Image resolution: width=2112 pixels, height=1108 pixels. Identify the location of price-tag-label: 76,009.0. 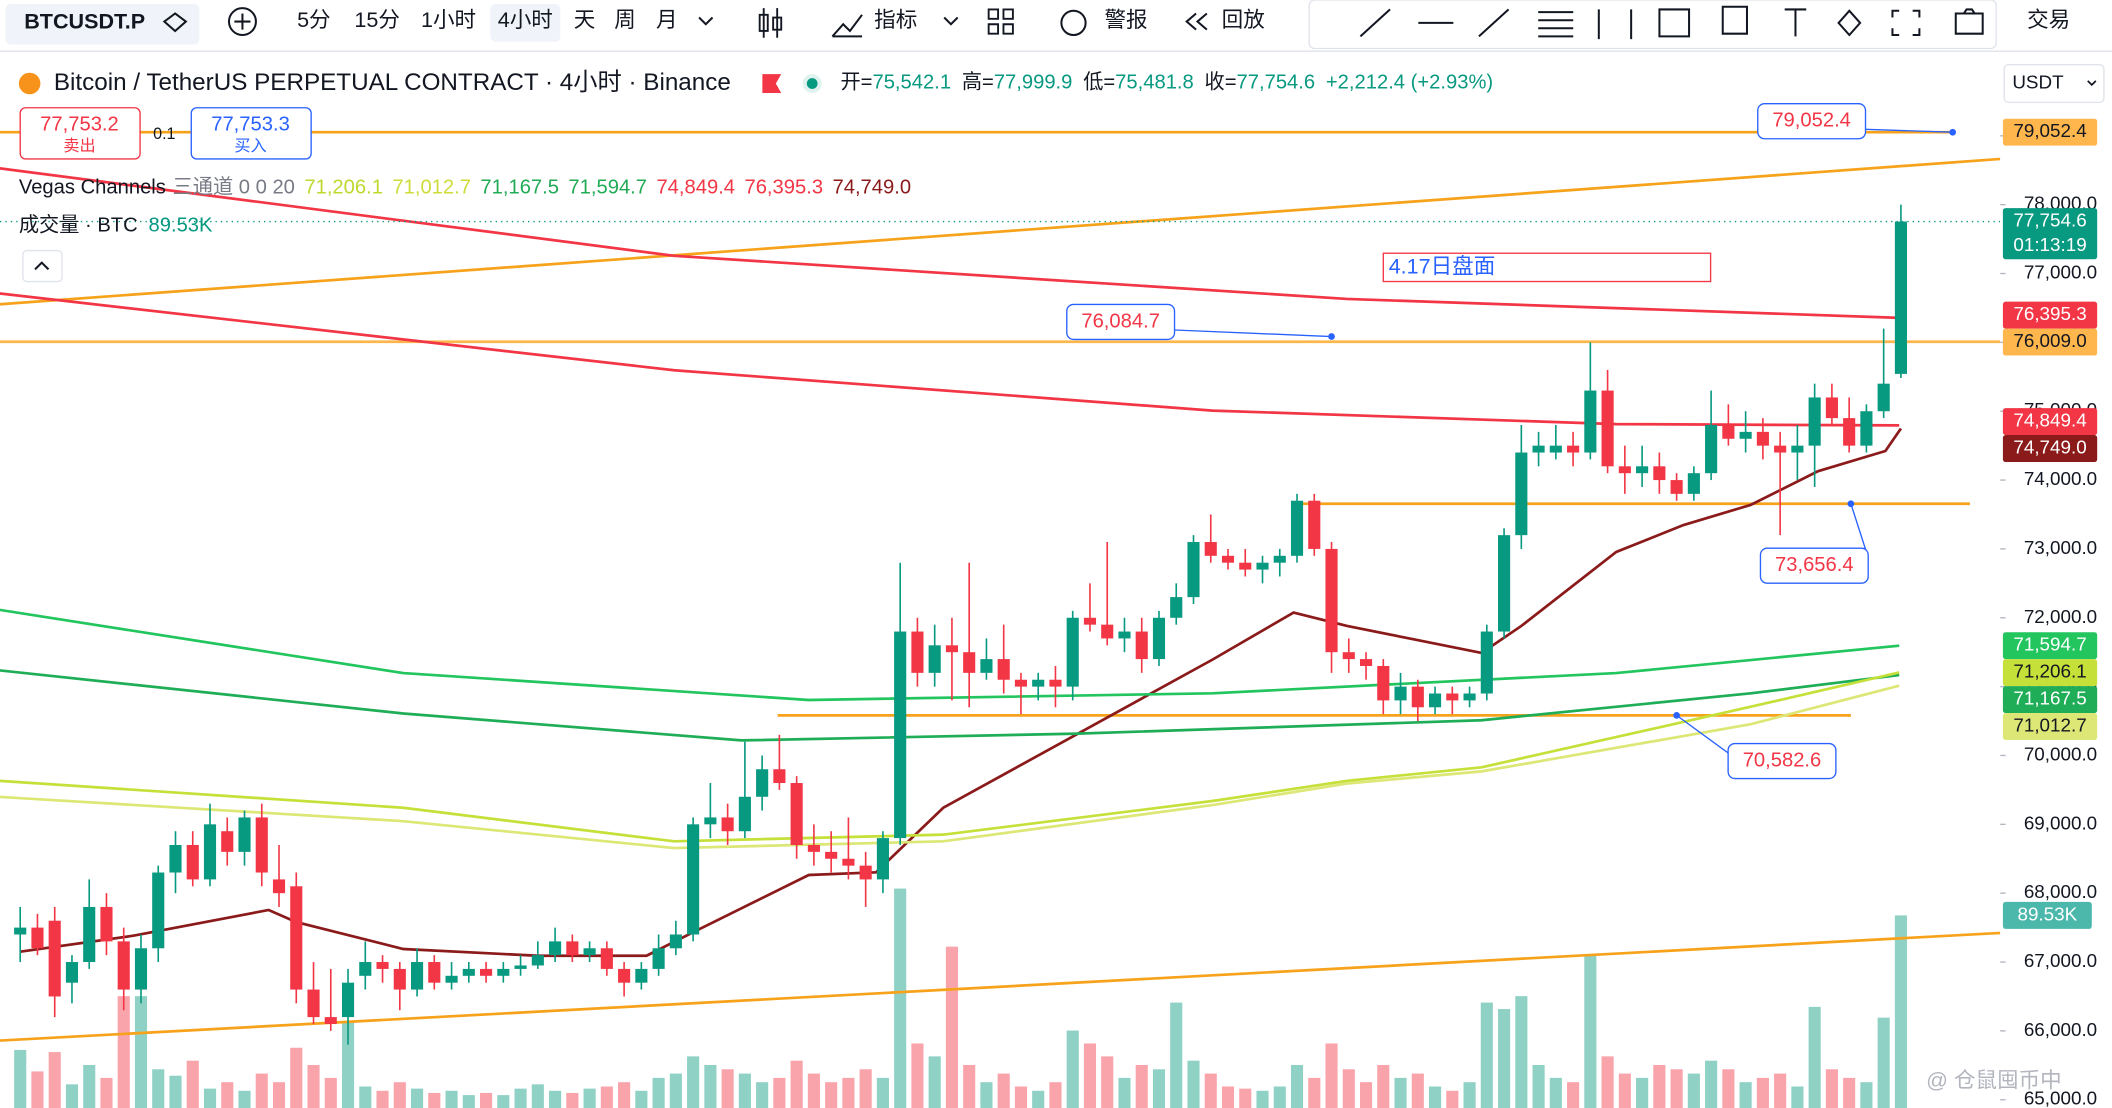
(2049, 340).